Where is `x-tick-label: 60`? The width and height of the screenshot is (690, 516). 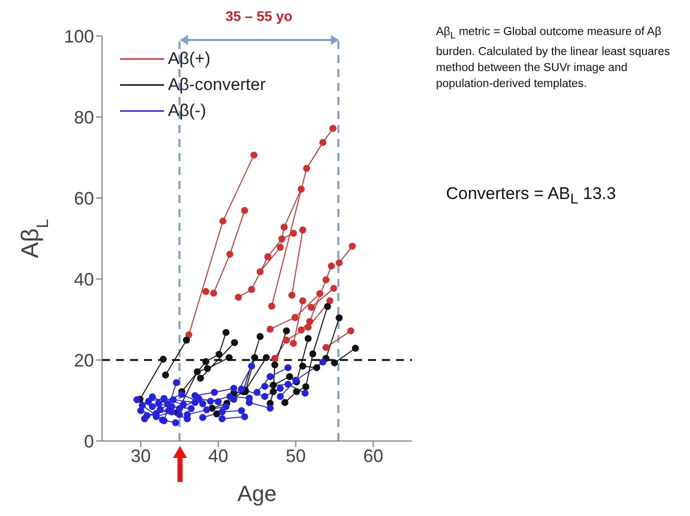
x-tick-label: 60 is located at coordinates (373, 456).